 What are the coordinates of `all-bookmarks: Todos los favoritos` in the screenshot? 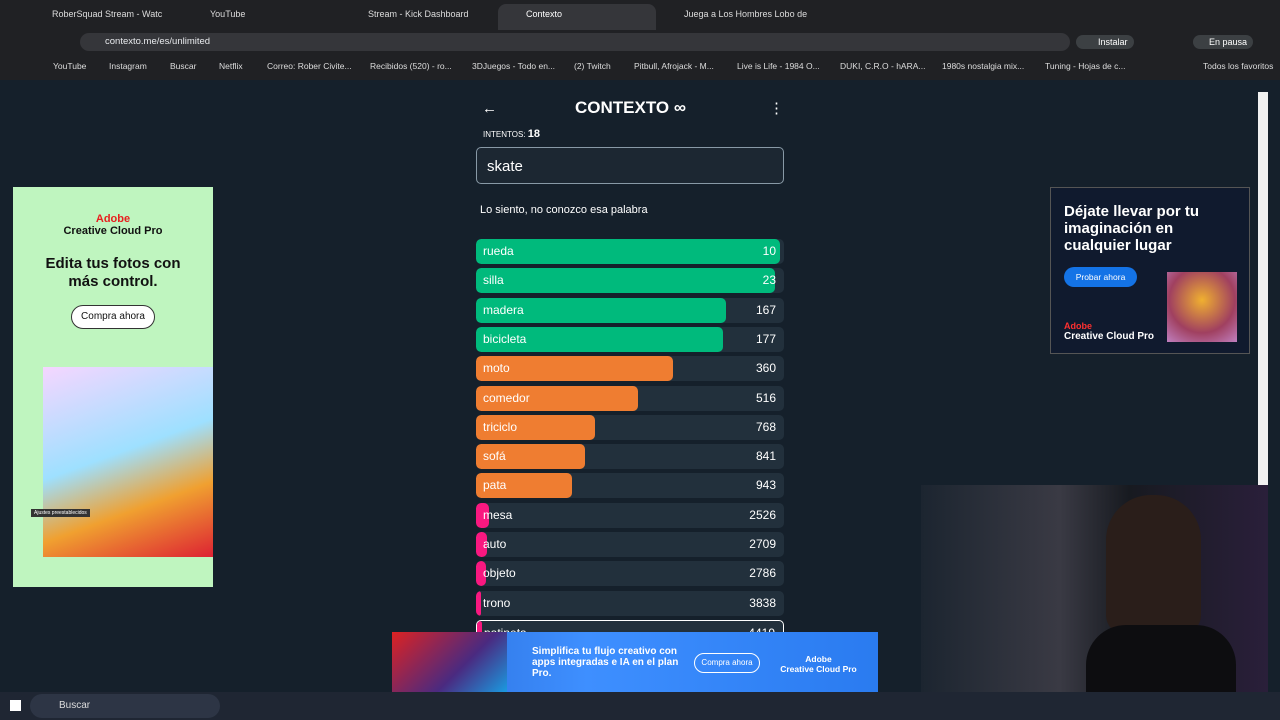 It's located at (1238, 66).